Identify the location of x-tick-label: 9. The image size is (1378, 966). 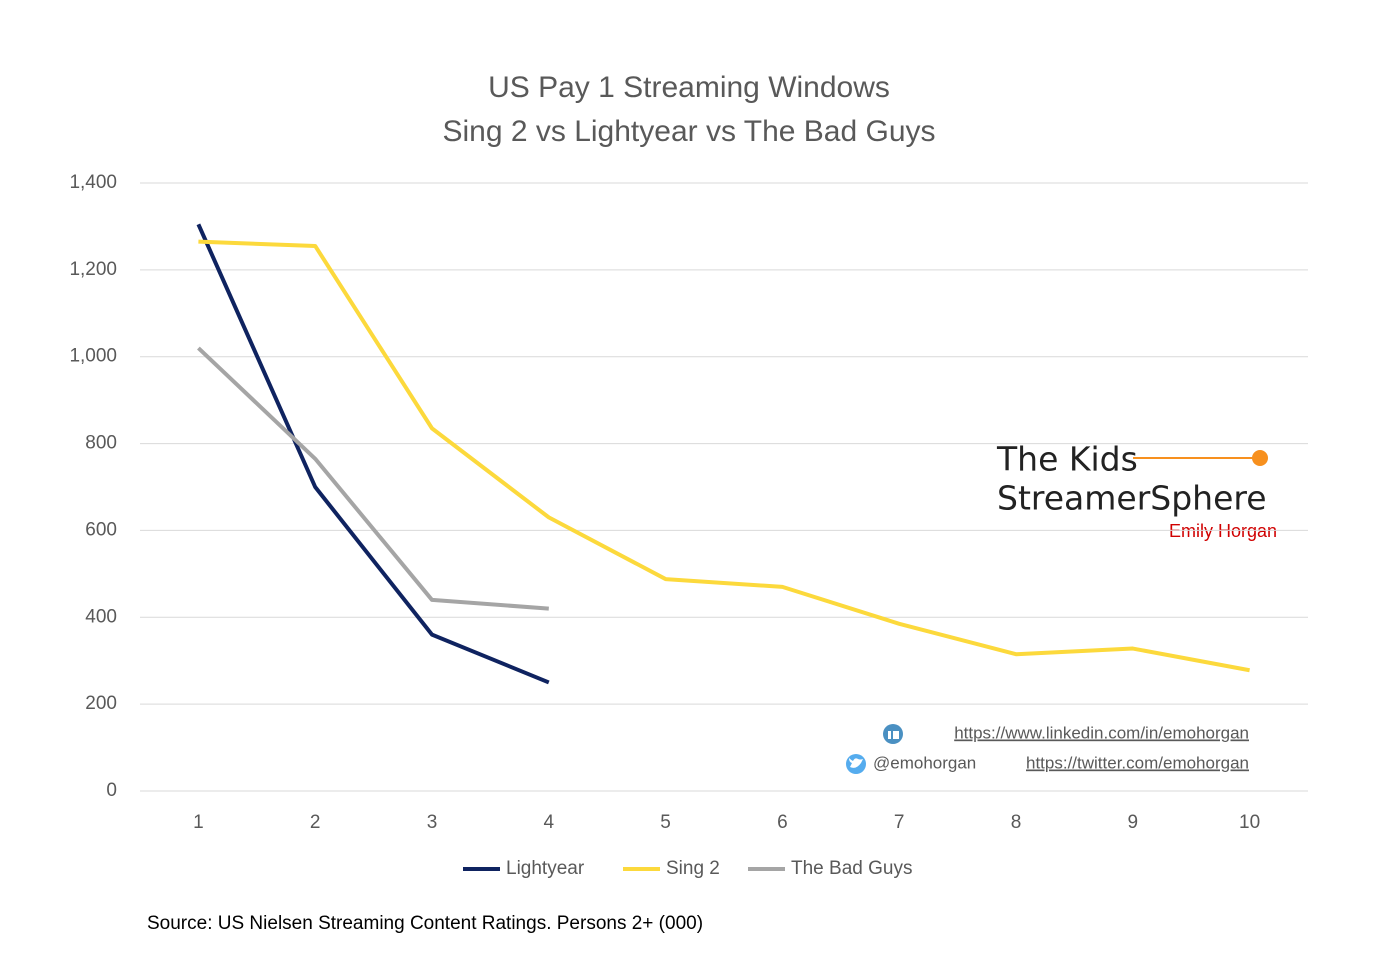
(1133, 822).